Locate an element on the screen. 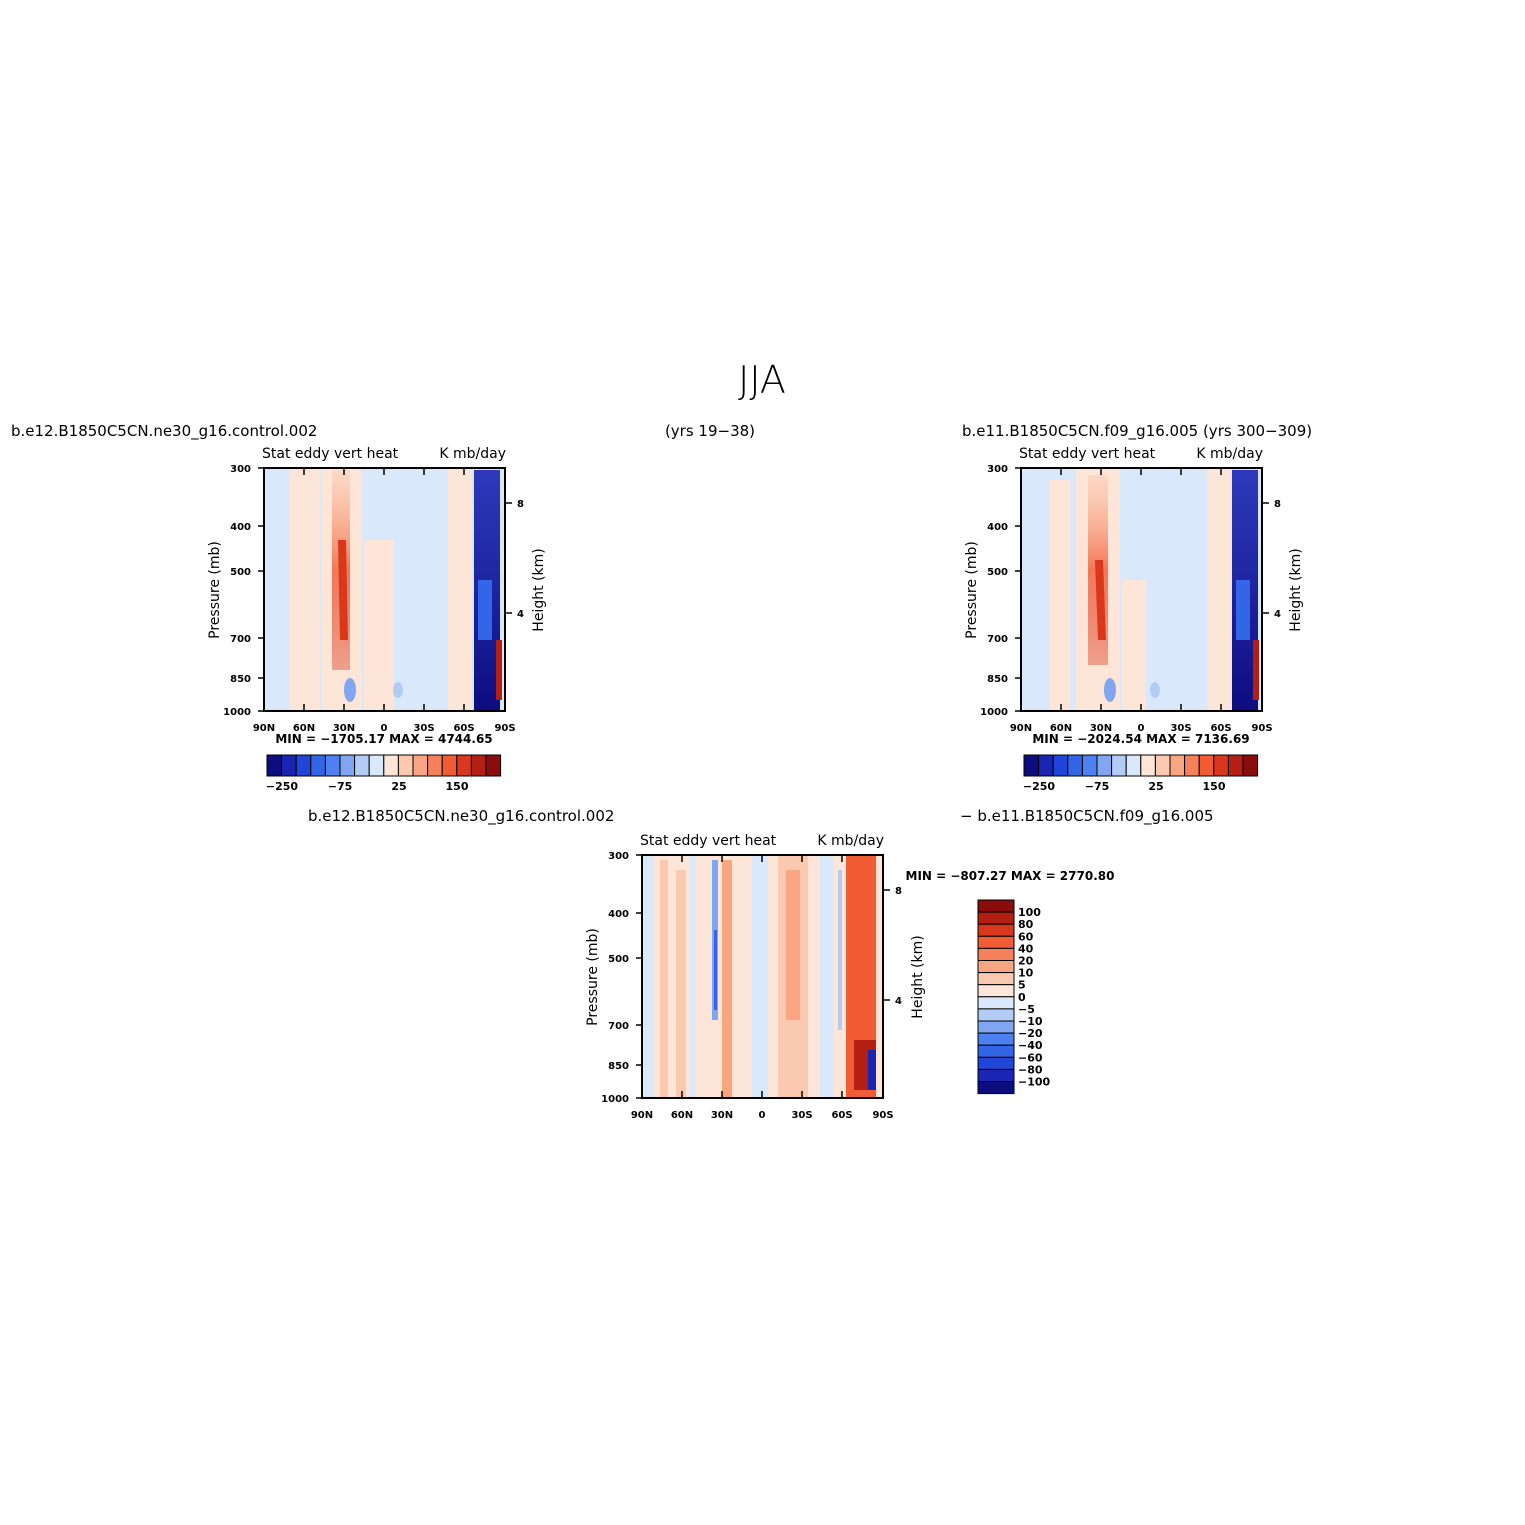  panel-3-light-blue-15n is located at coordinates (760, 976).